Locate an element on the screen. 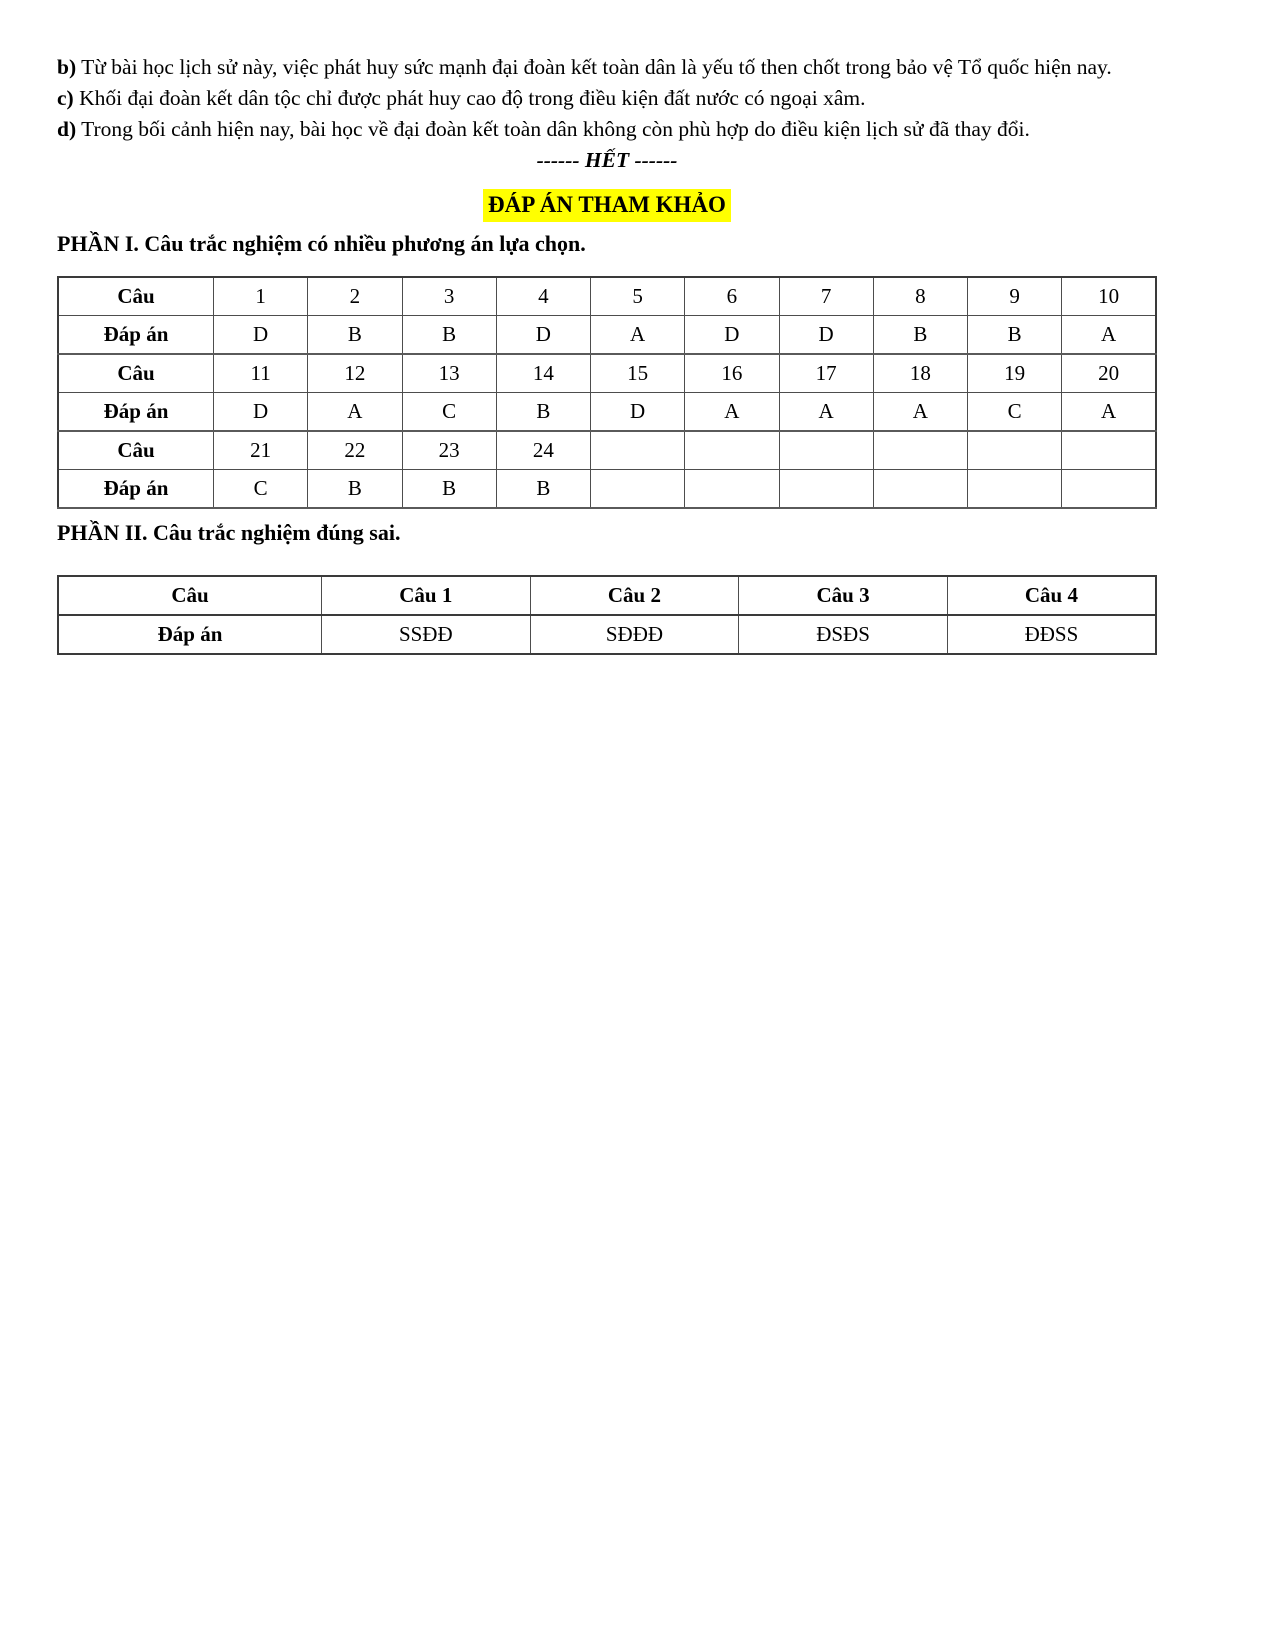 The height and width of the screenshot is (1650, 1275). header-cell: Câu is located at coordinates (189, 595).